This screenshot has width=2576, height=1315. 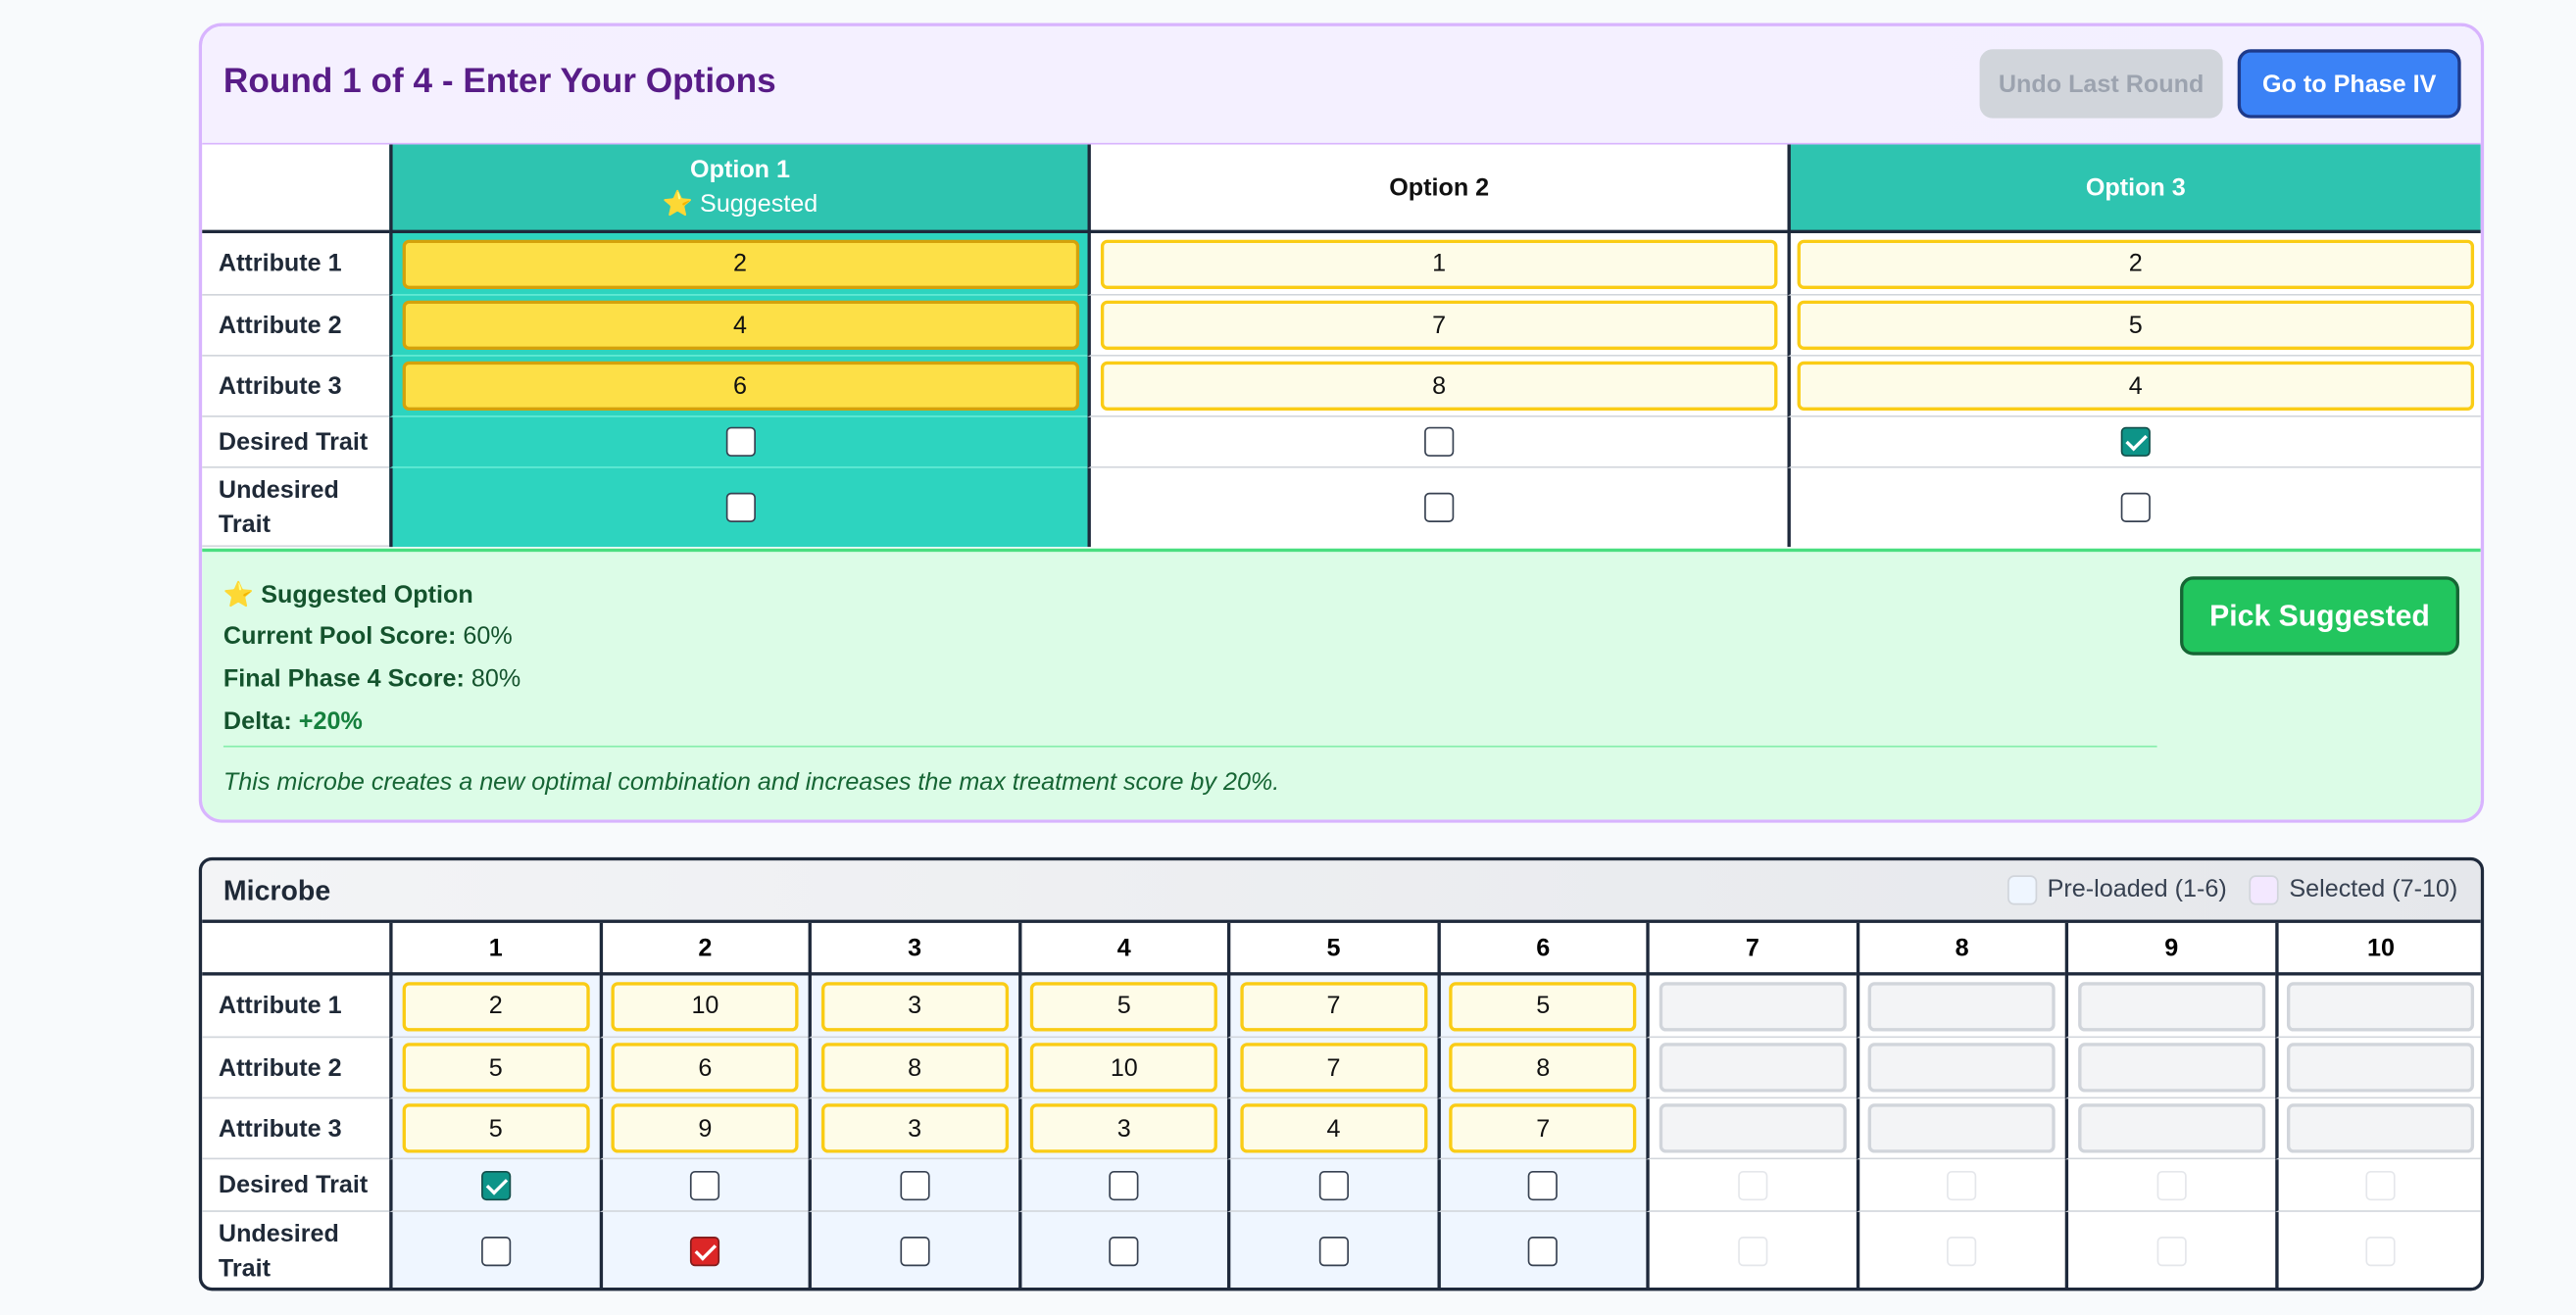 What do you see at coordinates (2349, 84) in the screenshot?
I see `next-phase-button: Go to Phase IV` at bounding box center [2349, 84].